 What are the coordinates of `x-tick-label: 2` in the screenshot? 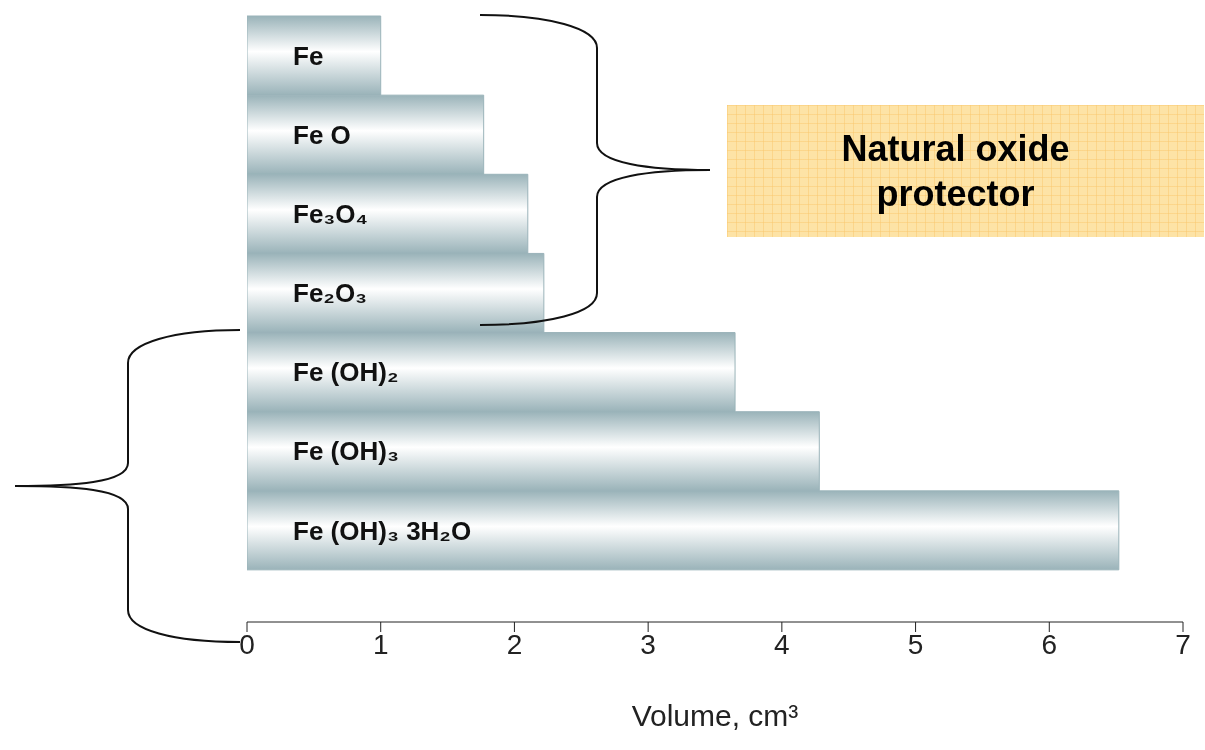 It's located at (514, 644).